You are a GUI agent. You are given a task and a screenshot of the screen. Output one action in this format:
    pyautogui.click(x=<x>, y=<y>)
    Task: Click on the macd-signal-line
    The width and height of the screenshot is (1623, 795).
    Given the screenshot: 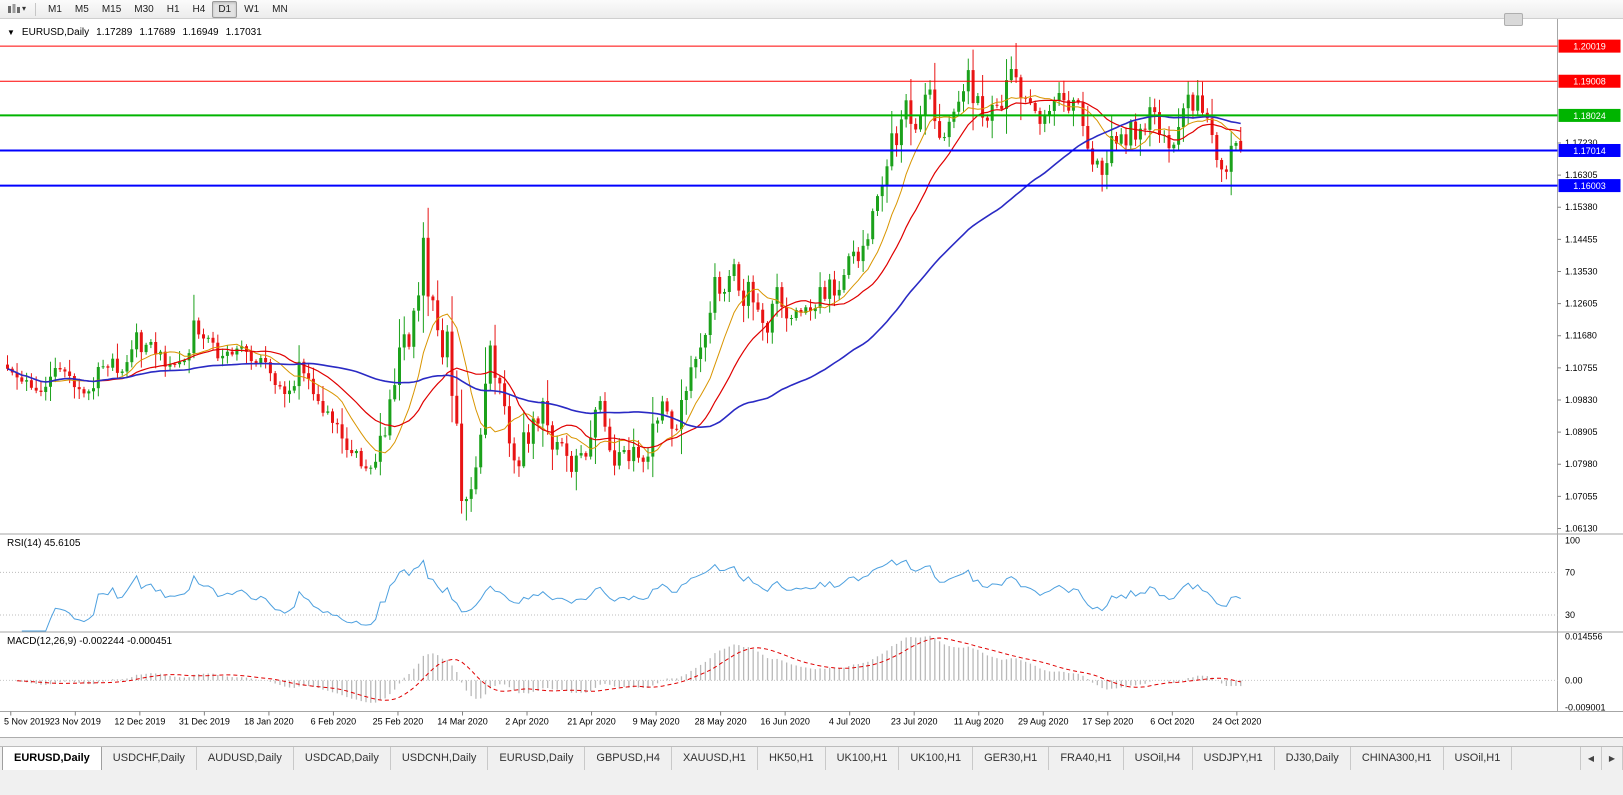 What is the action you would take?
    pyautogui.click(x=629, y=669)
    